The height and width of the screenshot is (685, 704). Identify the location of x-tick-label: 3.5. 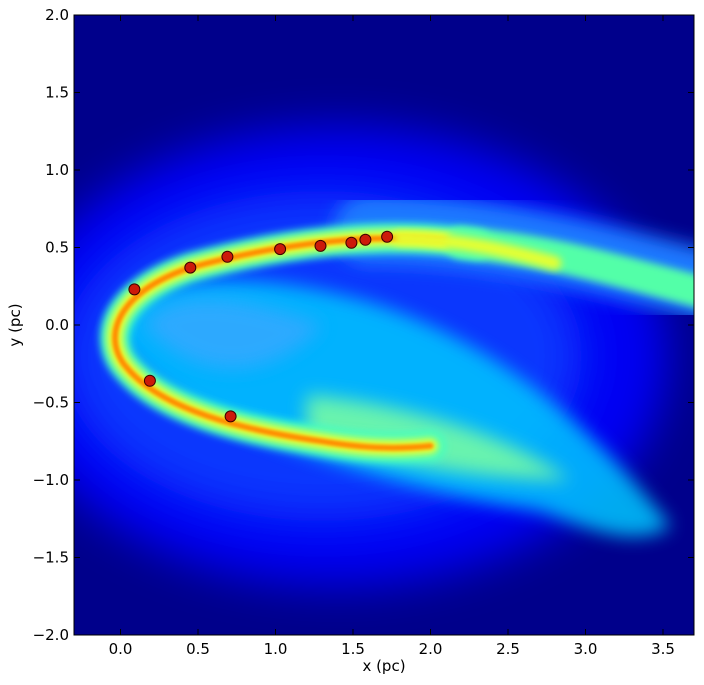
(663, 649).